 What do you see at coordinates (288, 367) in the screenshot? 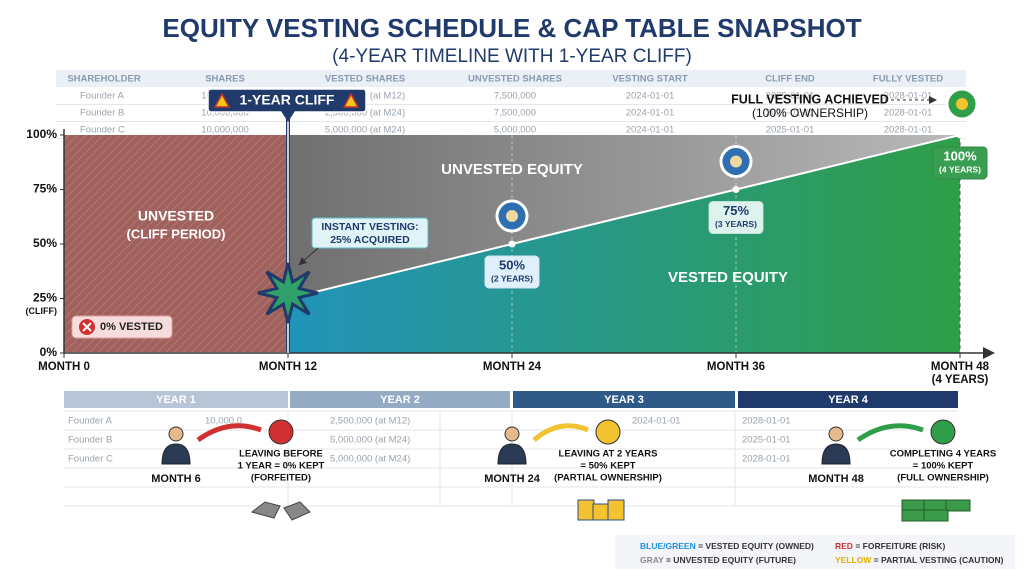
I see `x-tick-label: MONTH 12` at bounding box center [288, 367].